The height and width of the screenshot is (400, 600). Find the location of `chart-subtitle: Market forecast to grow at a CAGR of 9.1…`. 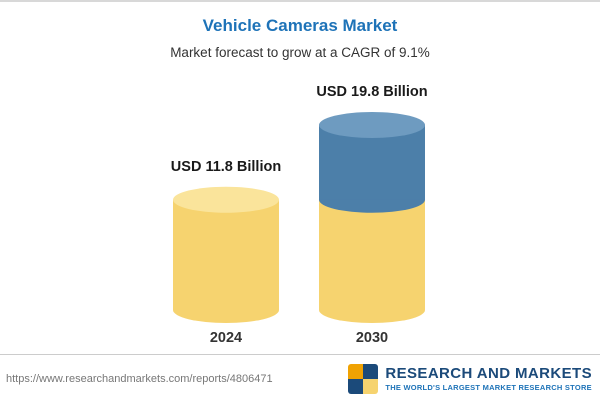

chart-subtitle: Market forecast to grow at a CAGR of 9.1… is located at coordinates (300, 52).